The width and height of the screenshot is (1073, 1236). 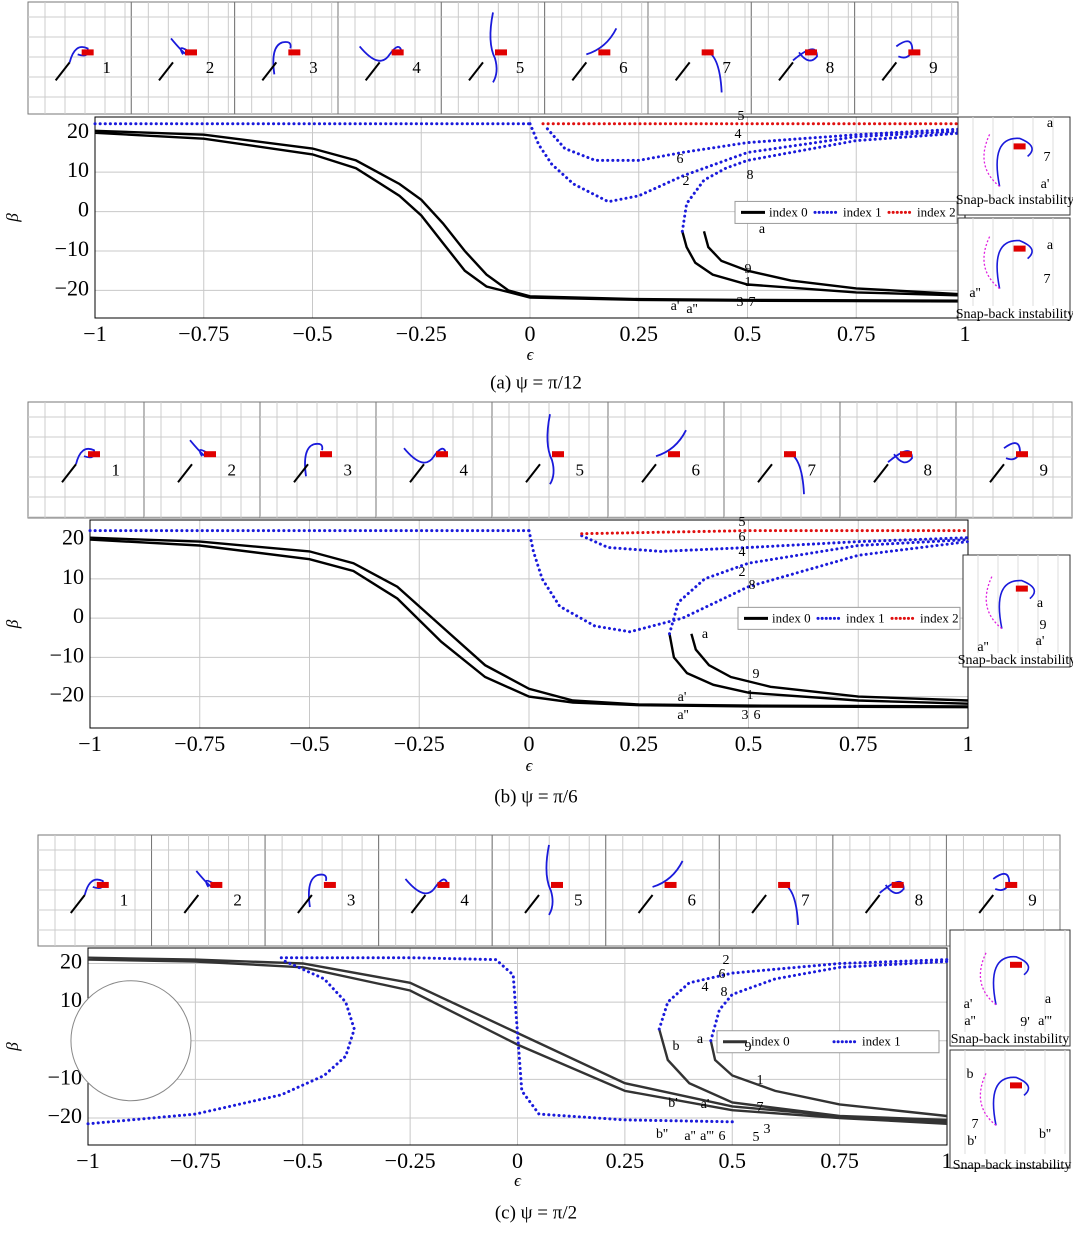 I want to click on thumbnail-label: 4, so click(x=416, y=67).